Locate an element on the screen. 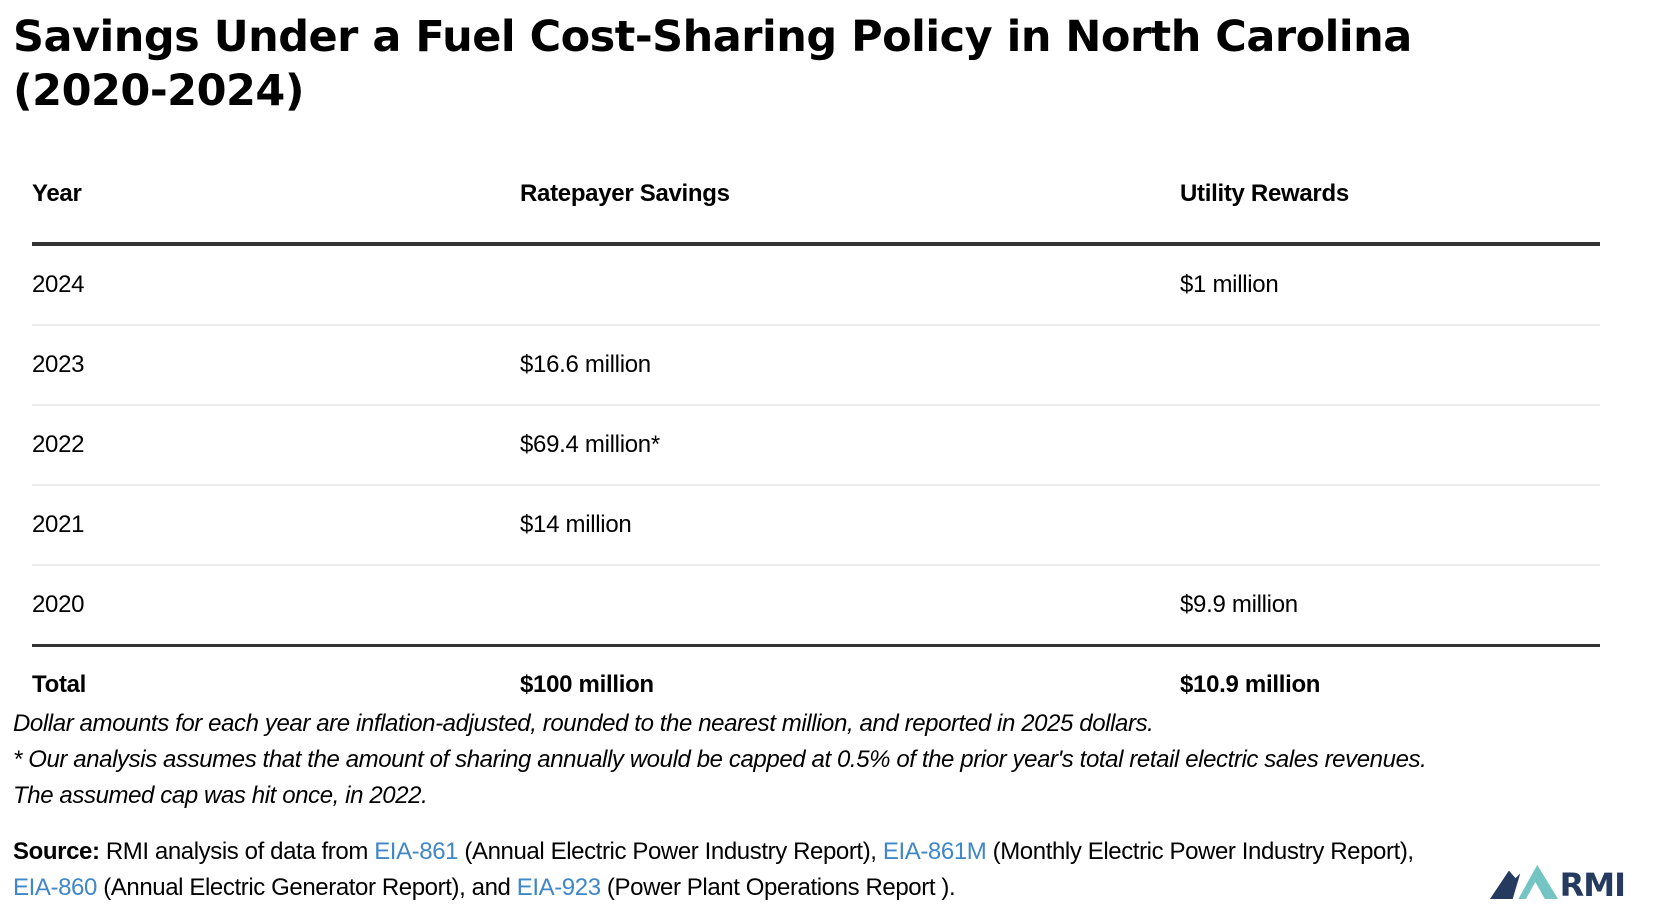 Image resolution: width=1654 pixels, height=912 pixels. total-row: Total $100 million $10.9 million is located at coordinates (816, 685).